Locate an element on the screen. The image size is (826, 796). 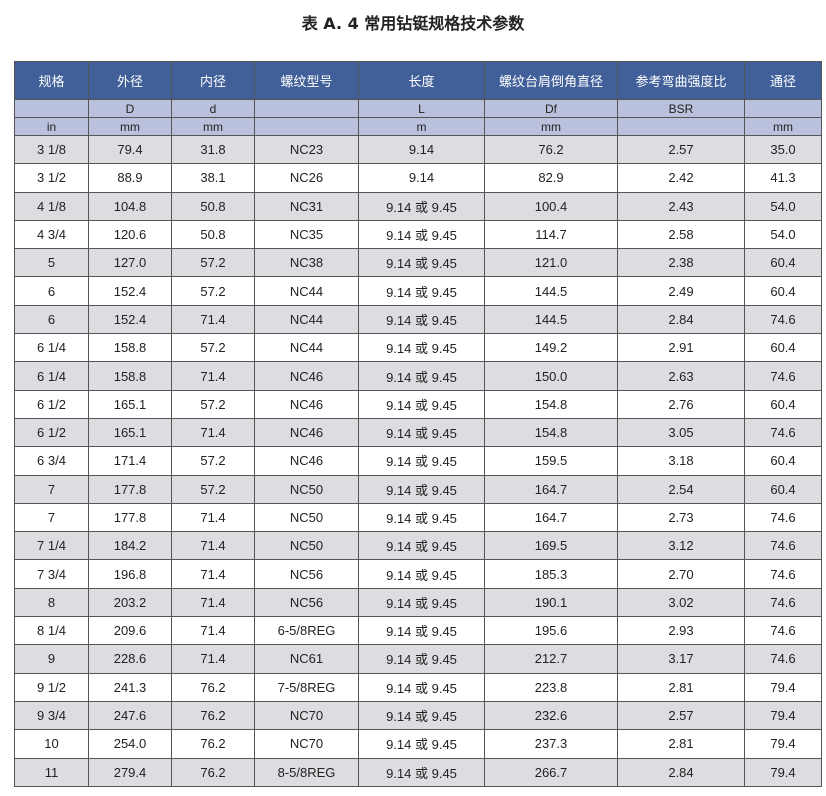
table-cell: 152.4 is located at coordinates (130, 291).